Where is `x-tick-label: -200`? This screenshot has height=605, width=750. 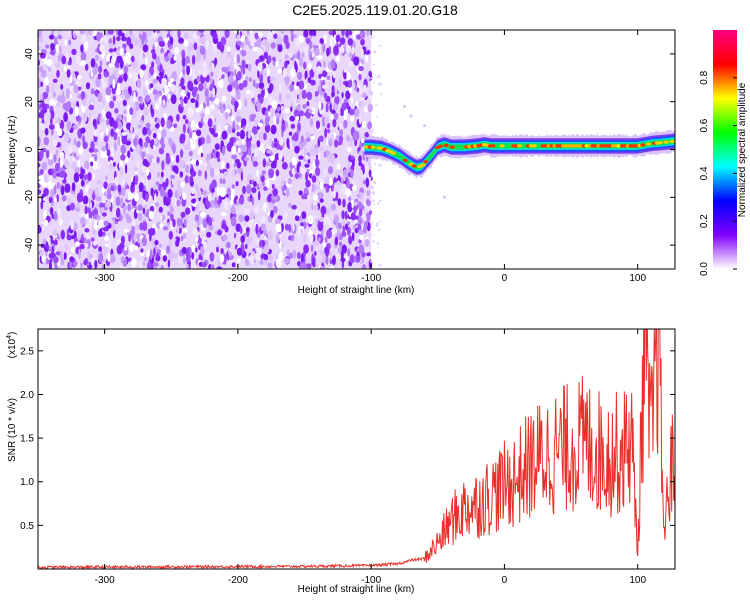
x-tick-label: -200 is located at coordinates (238, 580).